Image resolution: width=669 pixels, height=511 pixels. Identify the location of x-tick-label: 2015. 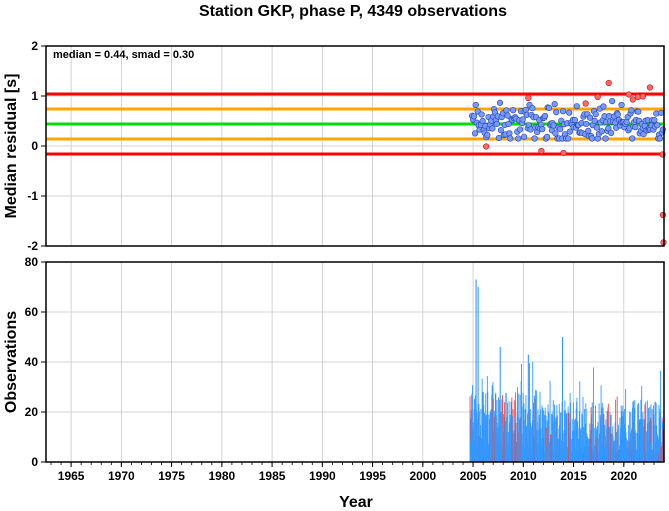
(573, 476).